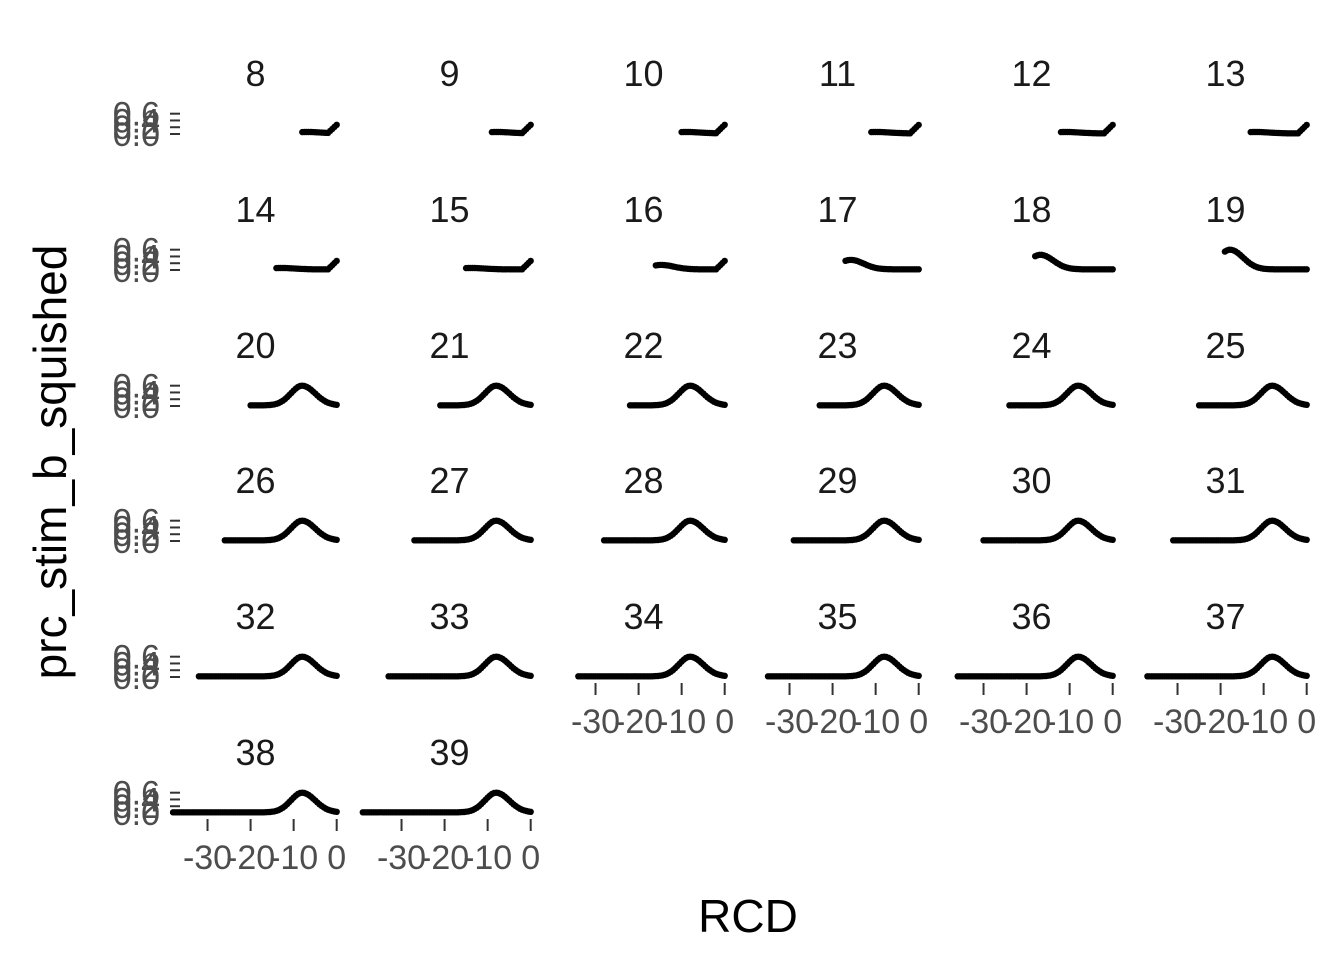  What do you see at coordinates (837, 73) in the screenshot?
I see `panel-title: 11` at bounding box center [837, 73].